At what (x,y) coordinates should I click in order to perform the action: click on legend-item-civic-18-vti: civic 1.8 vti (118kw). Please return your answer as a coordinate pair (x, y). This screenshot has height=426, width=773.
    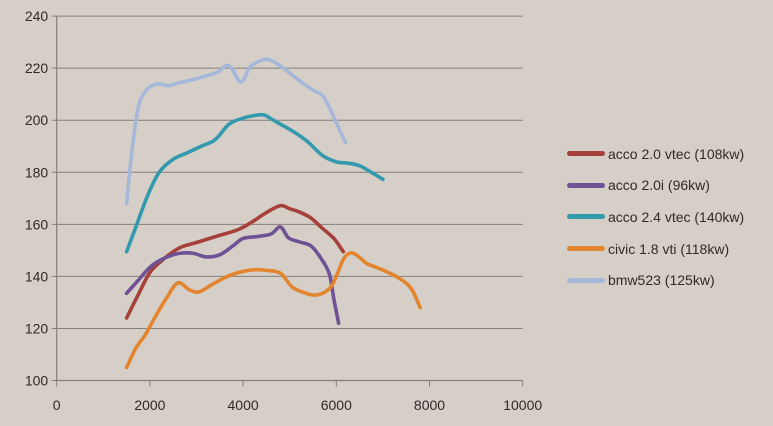
    Looking at the image, I should click on (655, 249).